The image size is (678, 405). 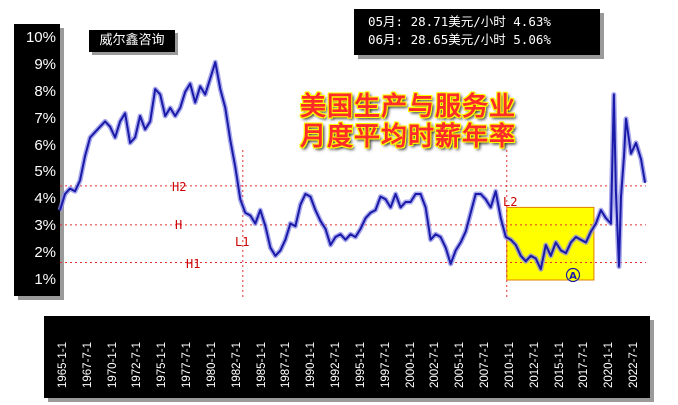 What do you see at coordinates (550, 243) in the screenshot?
I see `highlight-region` at bounding box center [550, 243].